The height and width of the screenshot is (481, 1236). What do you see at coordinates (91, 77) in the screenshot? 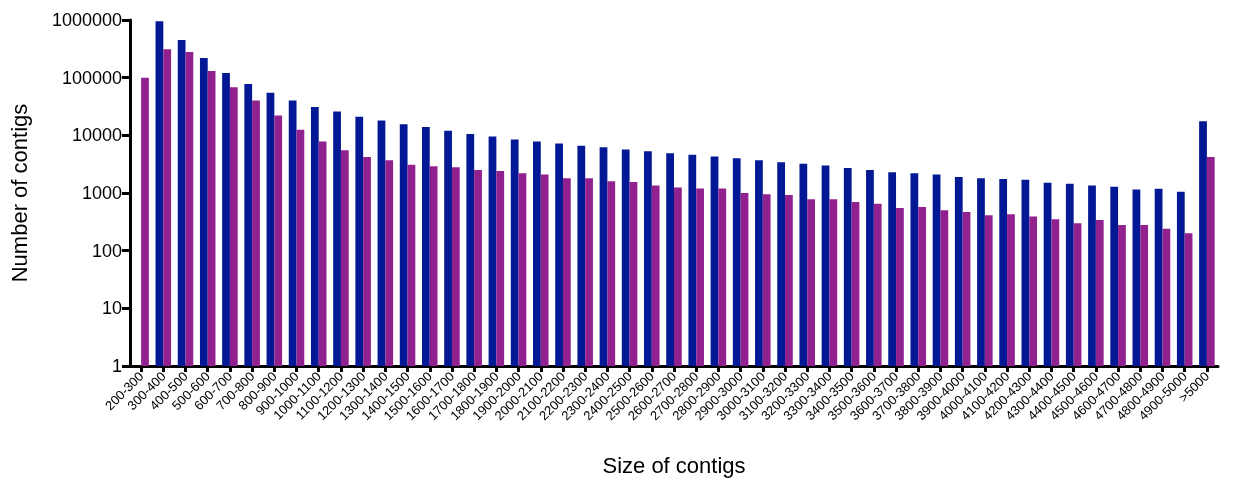
I see `y-tick-label: 100000` at bounding box center [91, 77].